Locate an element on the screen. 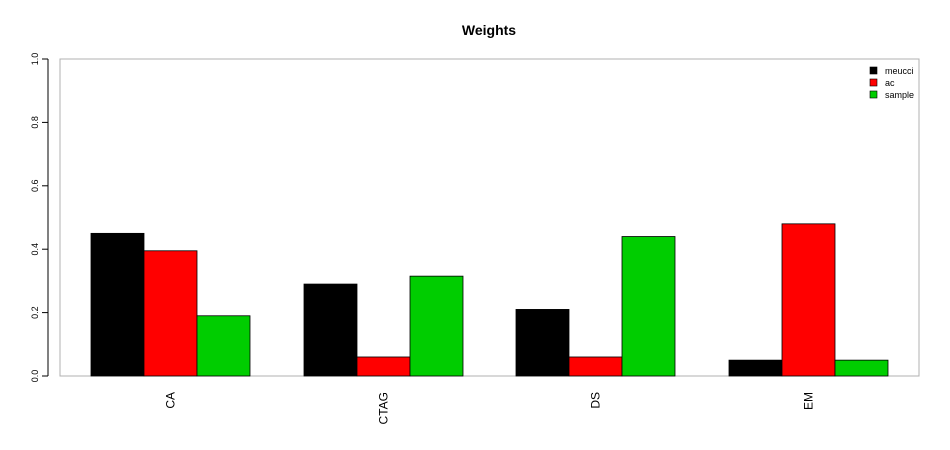  bar-meucci-ctag is located at coordinates (330, 330).